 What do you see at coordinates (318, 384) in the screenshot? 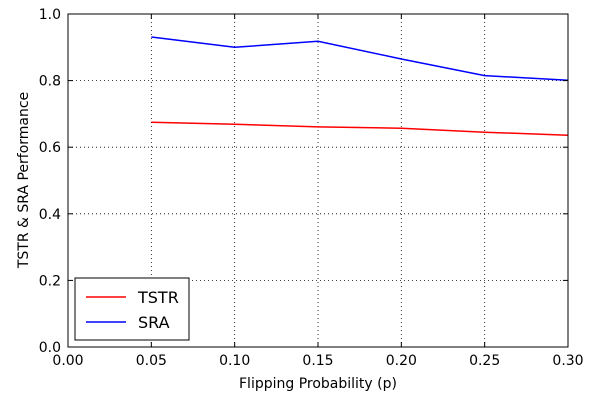
I see `x-axis-title: Flipping Probability (p)` at bounding box center [318, 384].